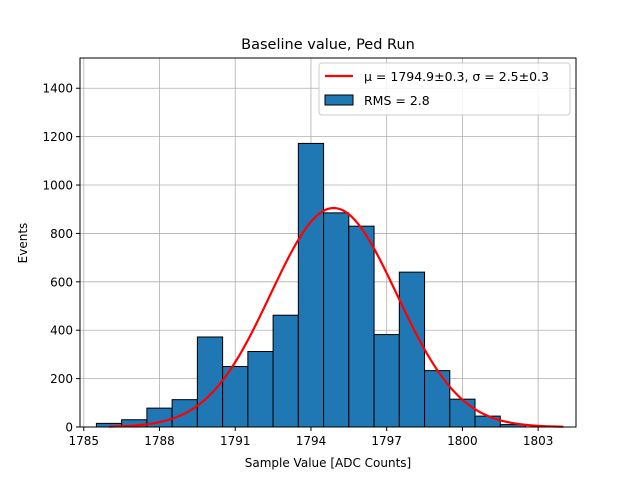 The width and height of the screenshot is (640, 480). I want to click on y-tick-label: 800, so click(61, 234).